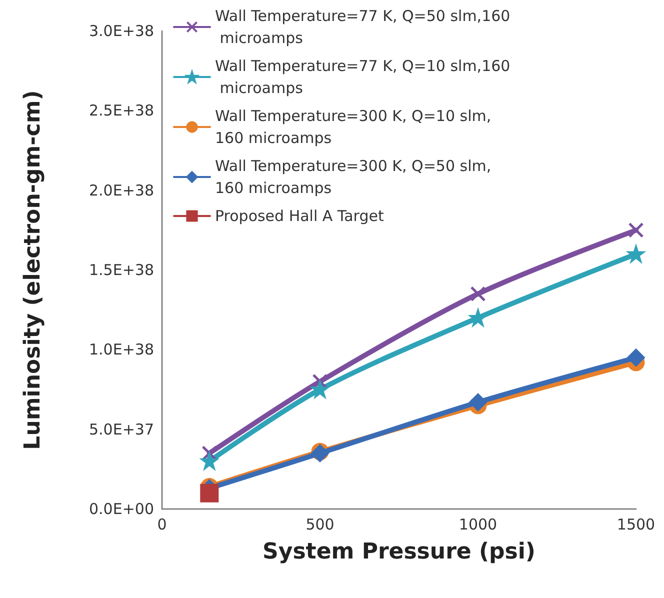 Image resolution: width=664 pixels, height=598 pixels. I want to click on y-tick-label: 1.5E+38, so click(121, 270).